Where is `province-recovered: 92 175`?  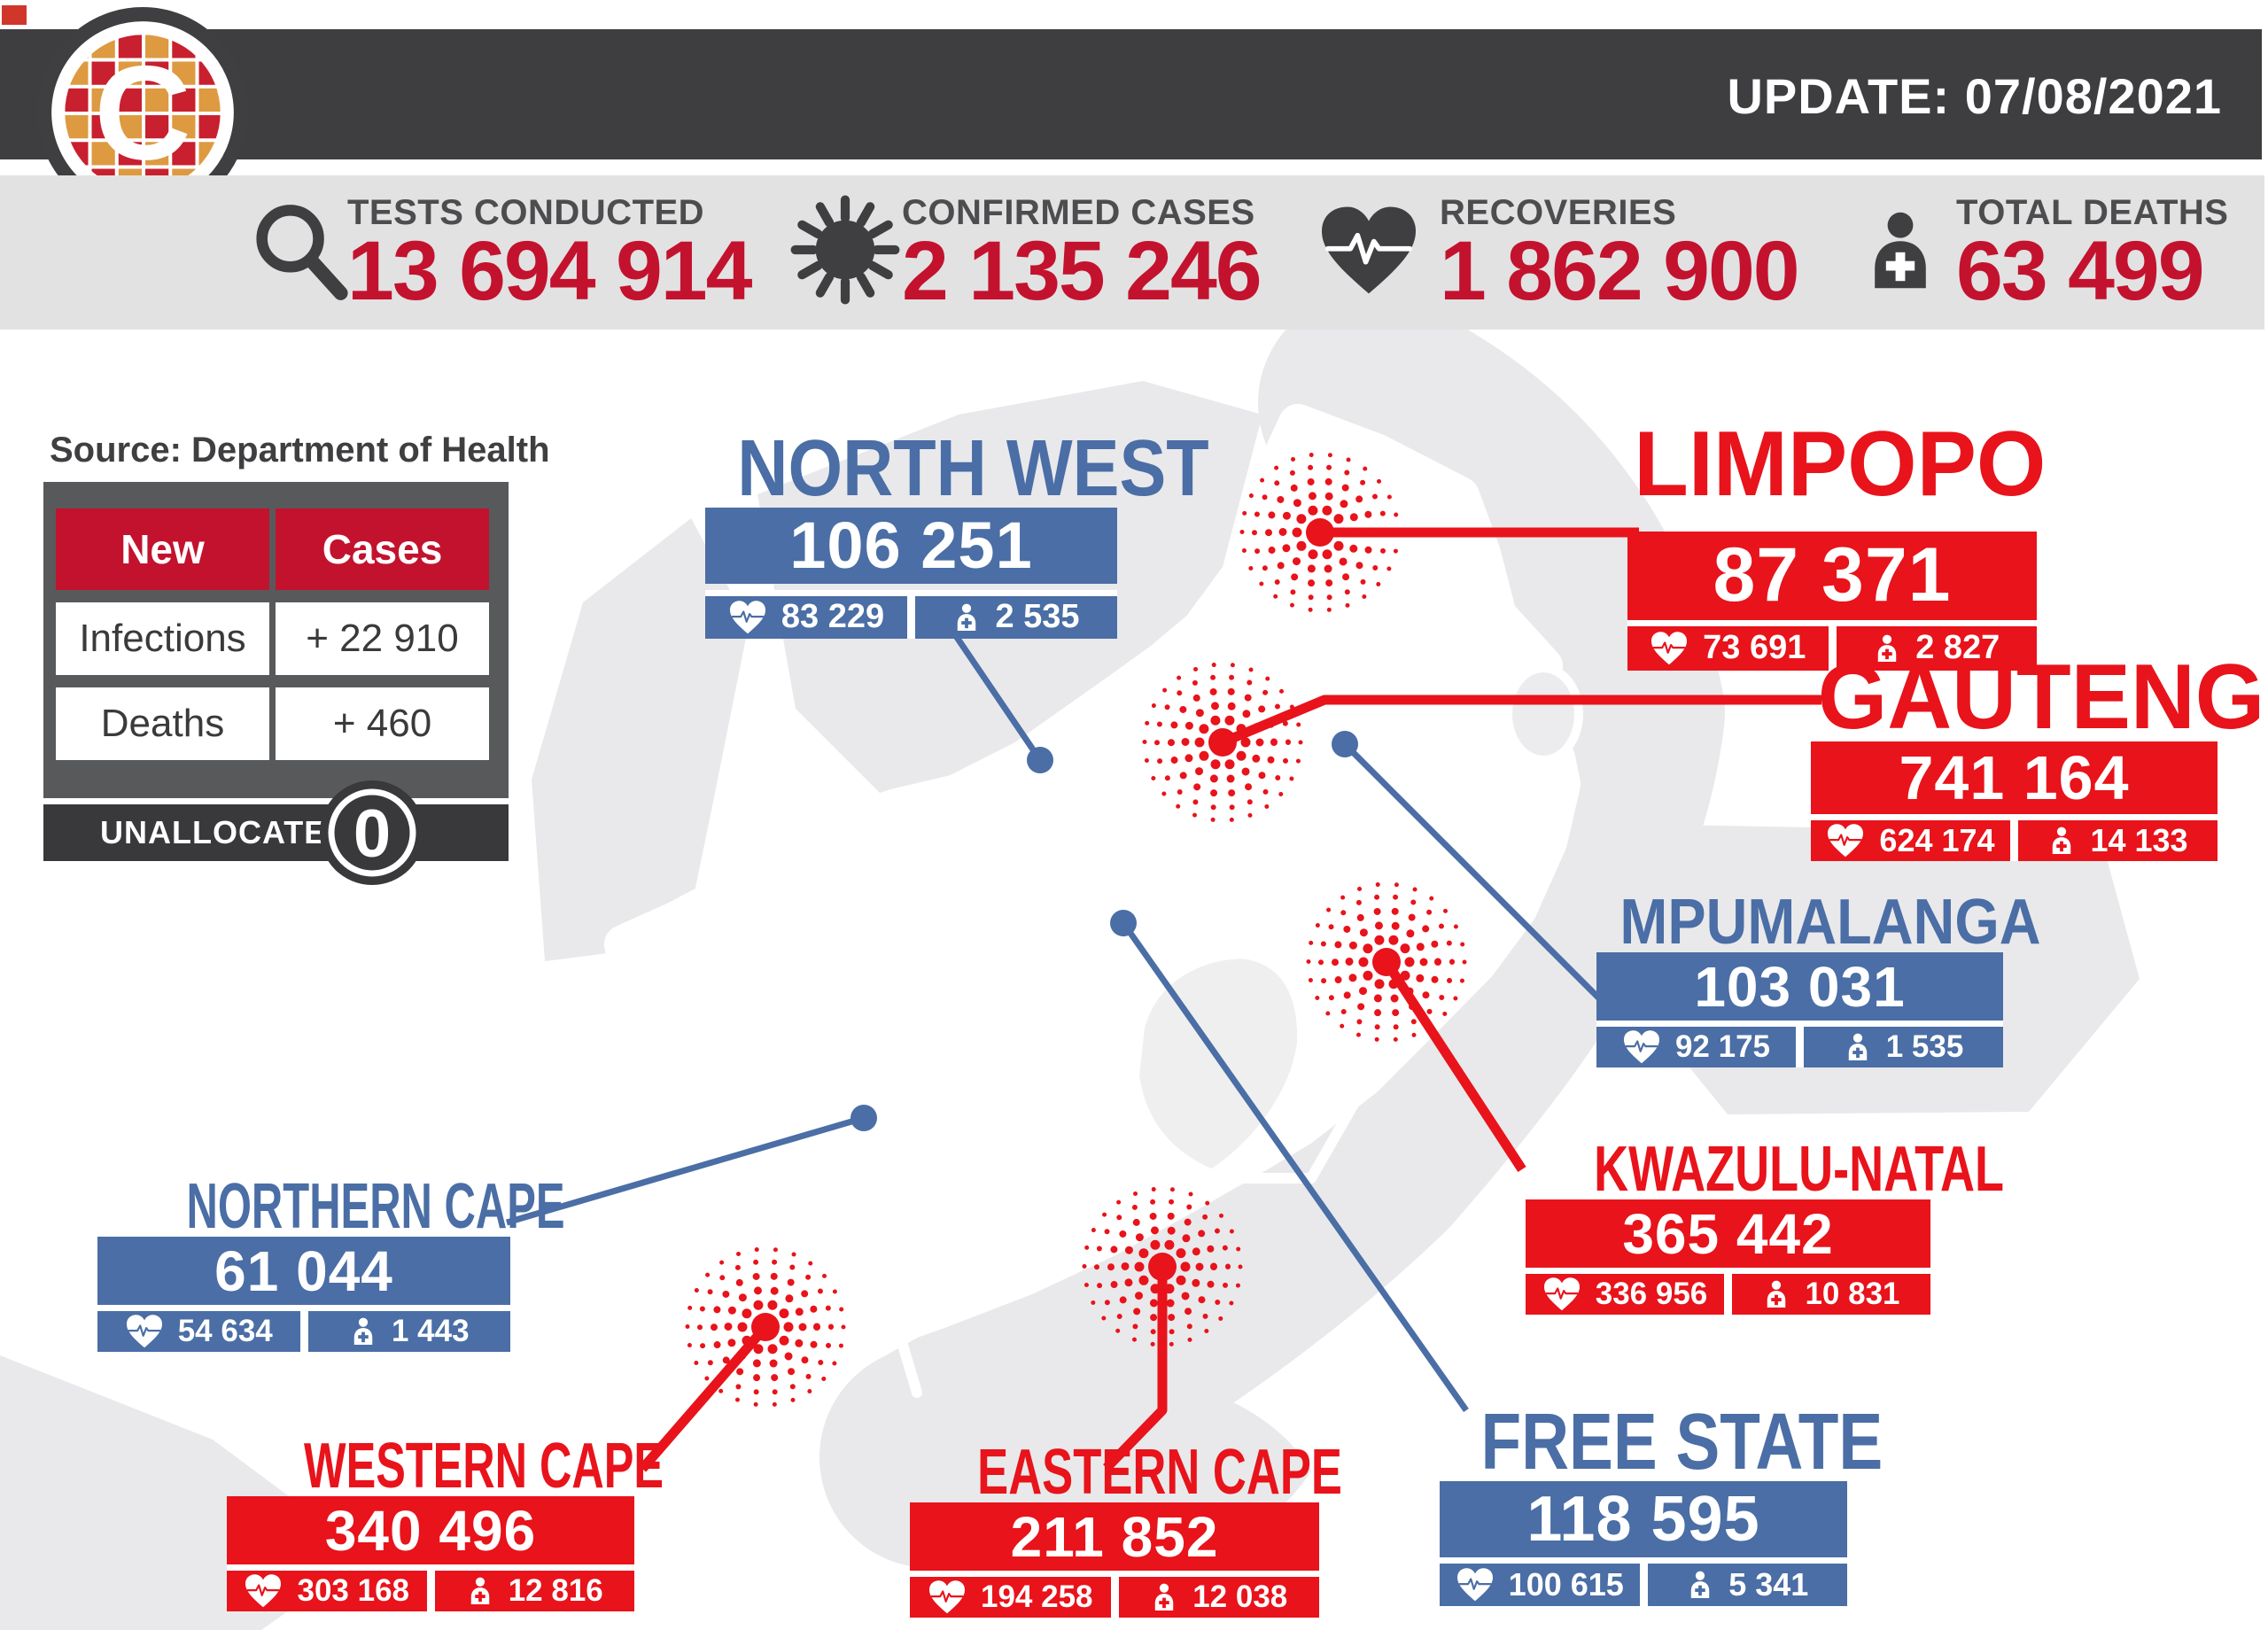
province-recovered: 92 175 is located at coordinates (1696, 1047).